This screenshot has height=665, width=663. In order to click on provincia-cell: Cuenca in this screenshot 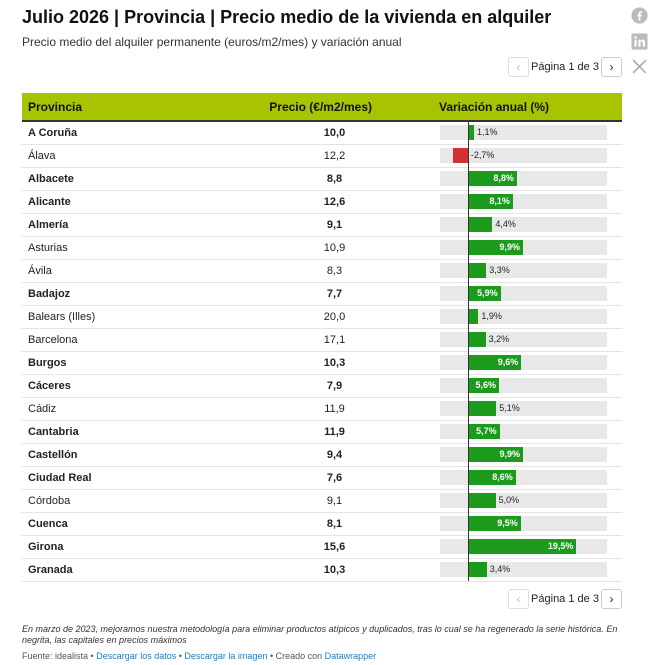, I will do `click(109, 524)`.